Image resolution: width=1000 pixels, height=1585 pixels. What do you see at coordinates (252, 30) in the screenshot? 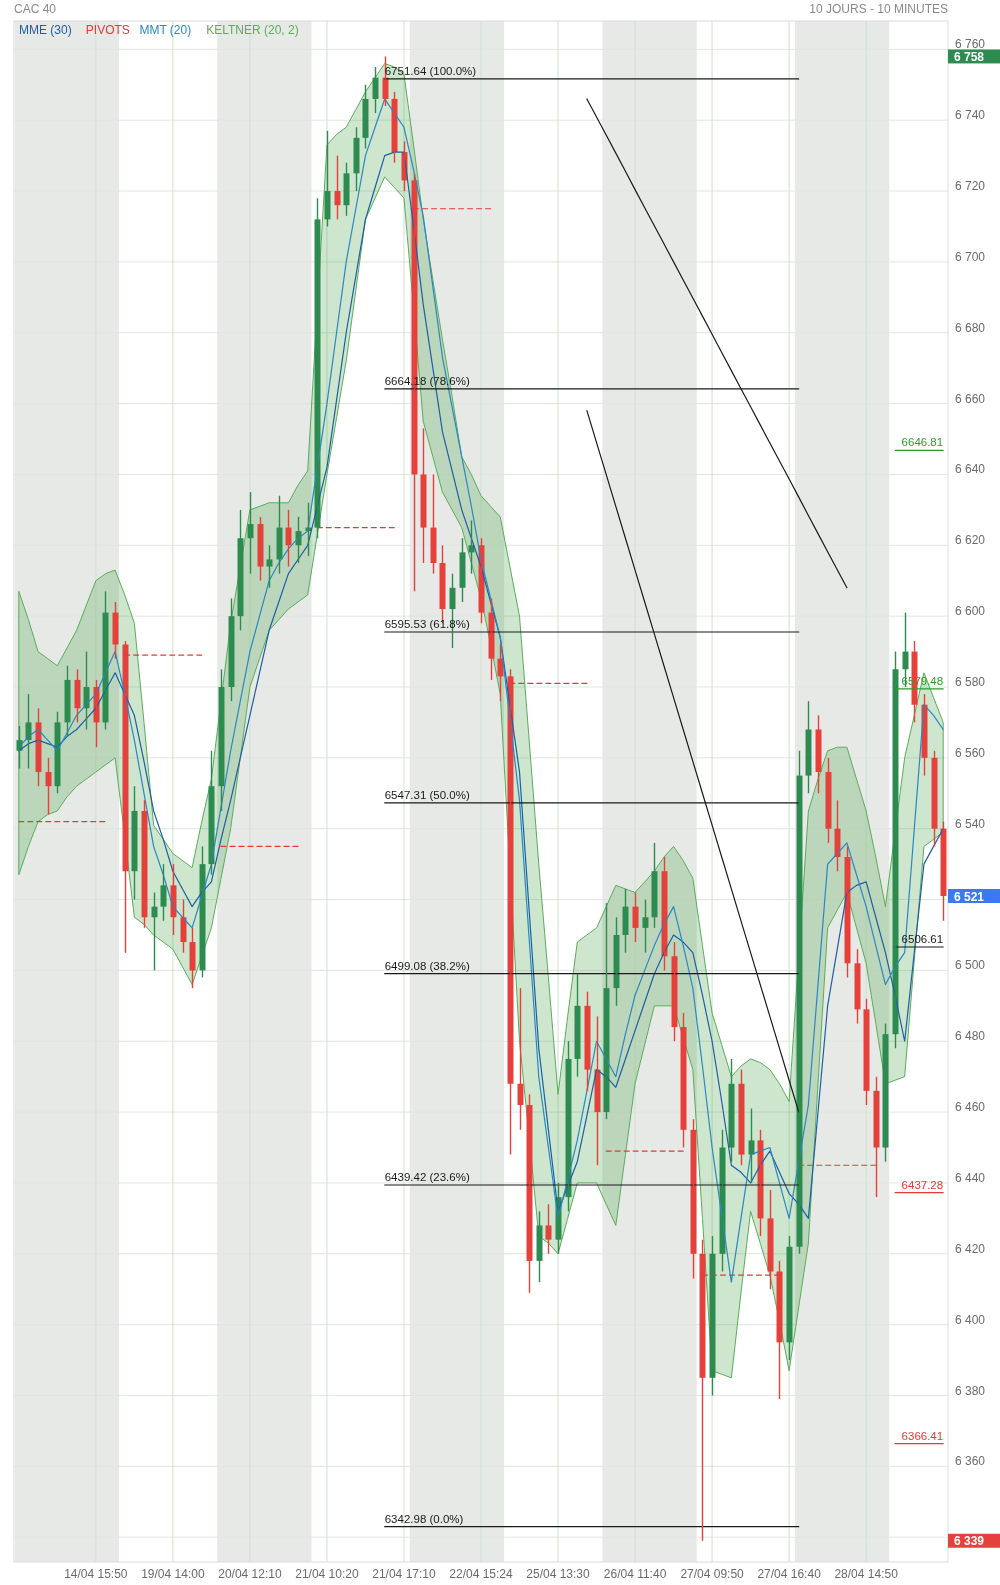
I see `legend-label: KELTNER (20, 2)` at bounding box center [252, 30].